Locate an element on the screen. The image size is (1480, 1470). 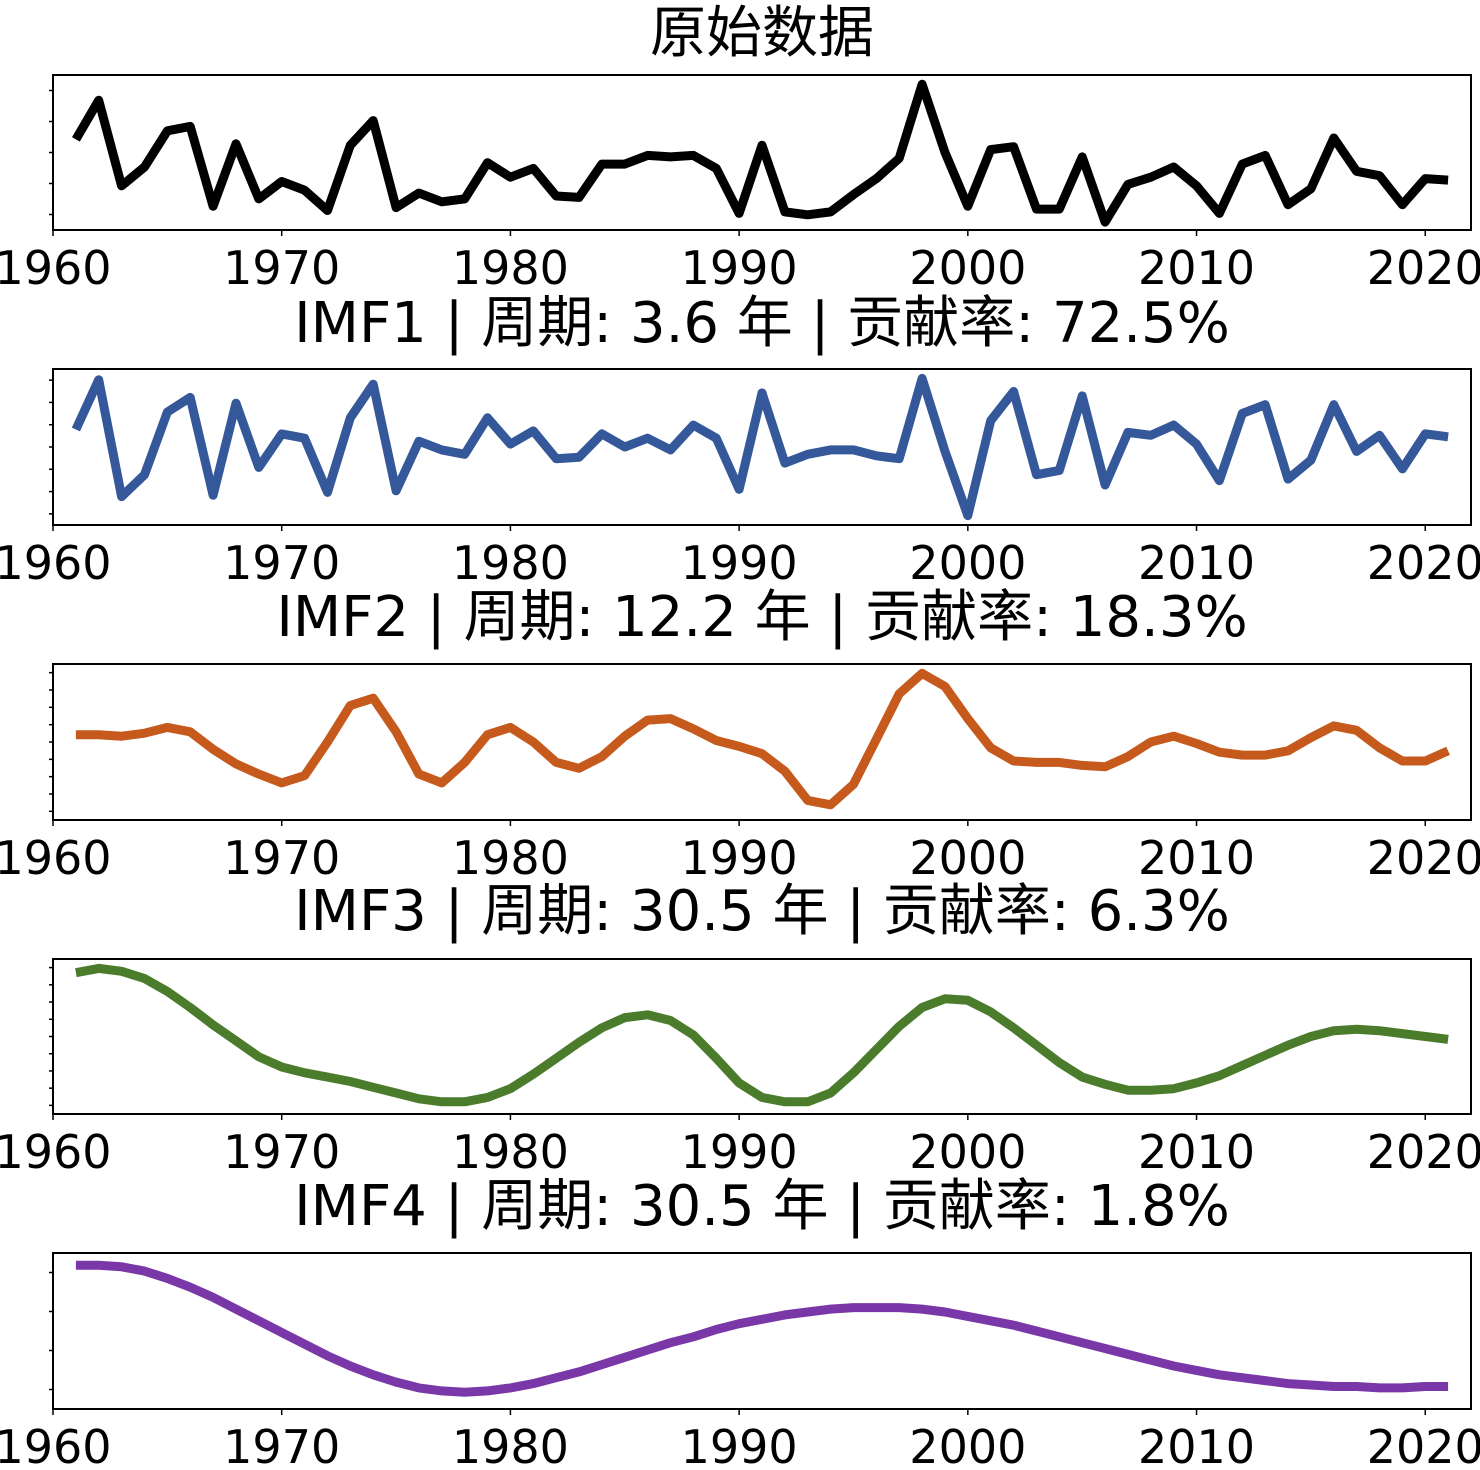
panel-title: IMF3 | 周期: 30.5 年 | 贡献率: 6.3% is located at coordinates (762, 911).